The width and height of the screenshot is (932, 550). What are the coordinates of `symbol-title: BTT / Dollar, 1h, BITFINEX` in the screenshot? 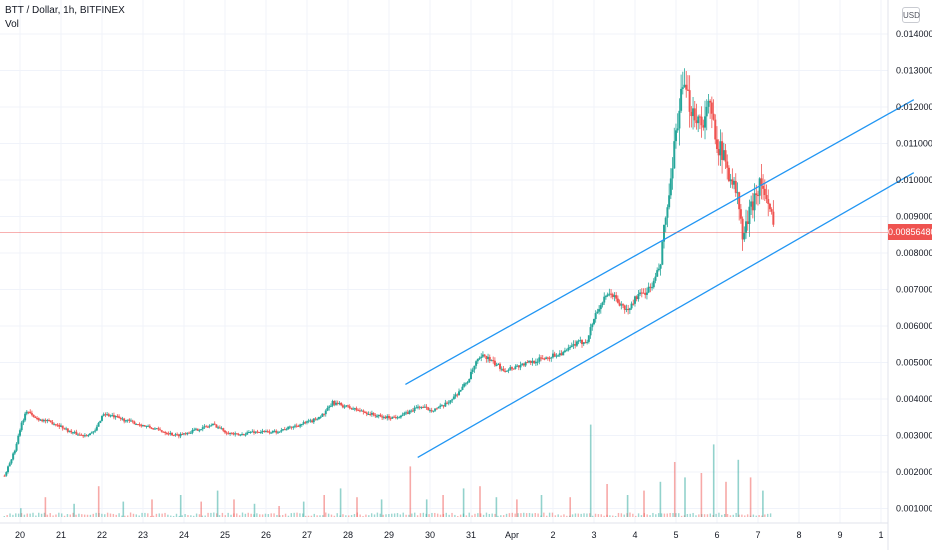 It's located at (65, 10).